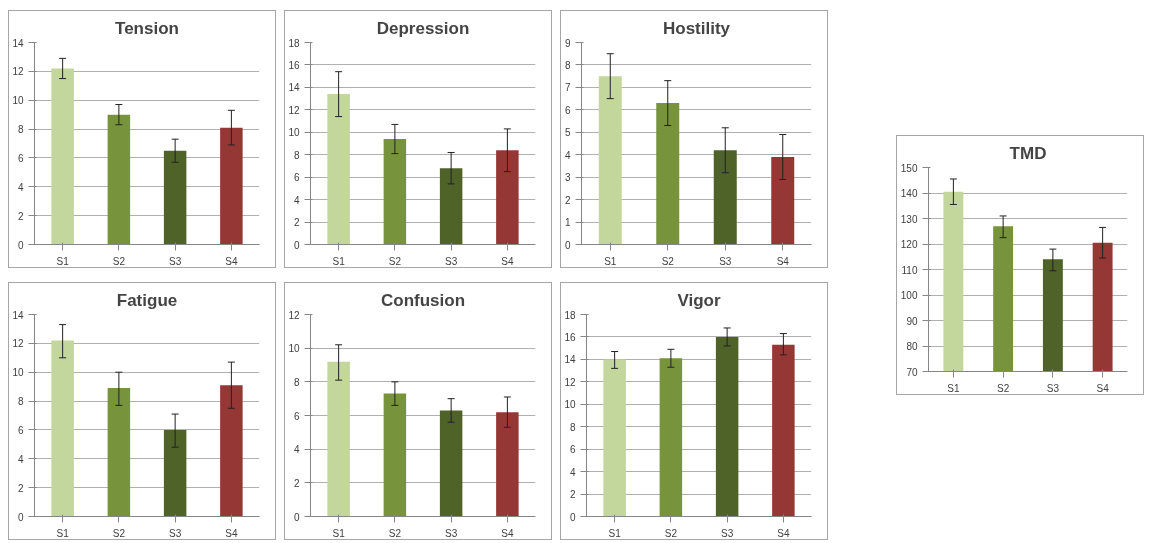 Image resolution: width=1166 pixels, height=543 pixels. Describe the element at coordinates (912, 321) in the screenshot. I see `y-tick-label: 90` at that location.